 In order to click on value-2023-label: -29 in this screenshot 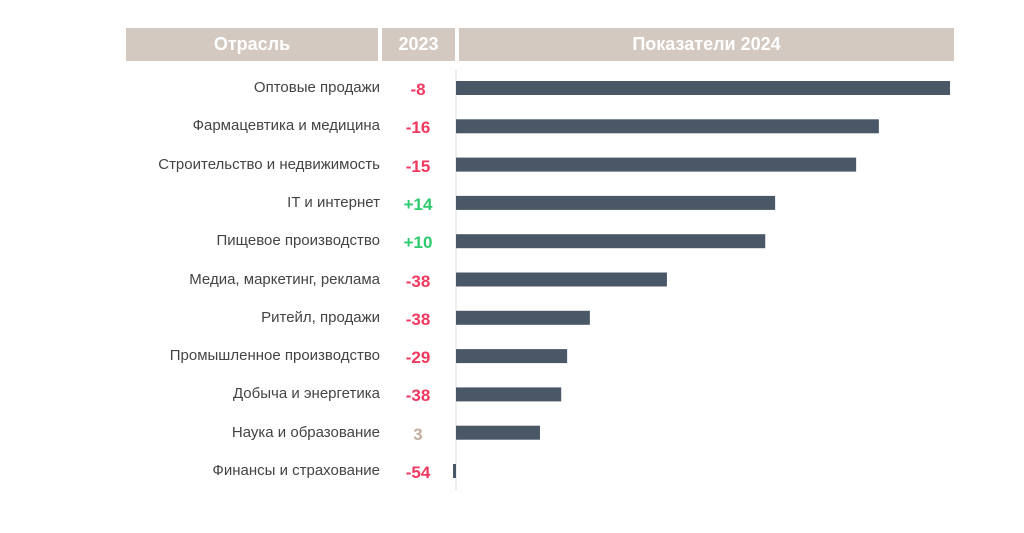, I will do `click(418, 358)`.